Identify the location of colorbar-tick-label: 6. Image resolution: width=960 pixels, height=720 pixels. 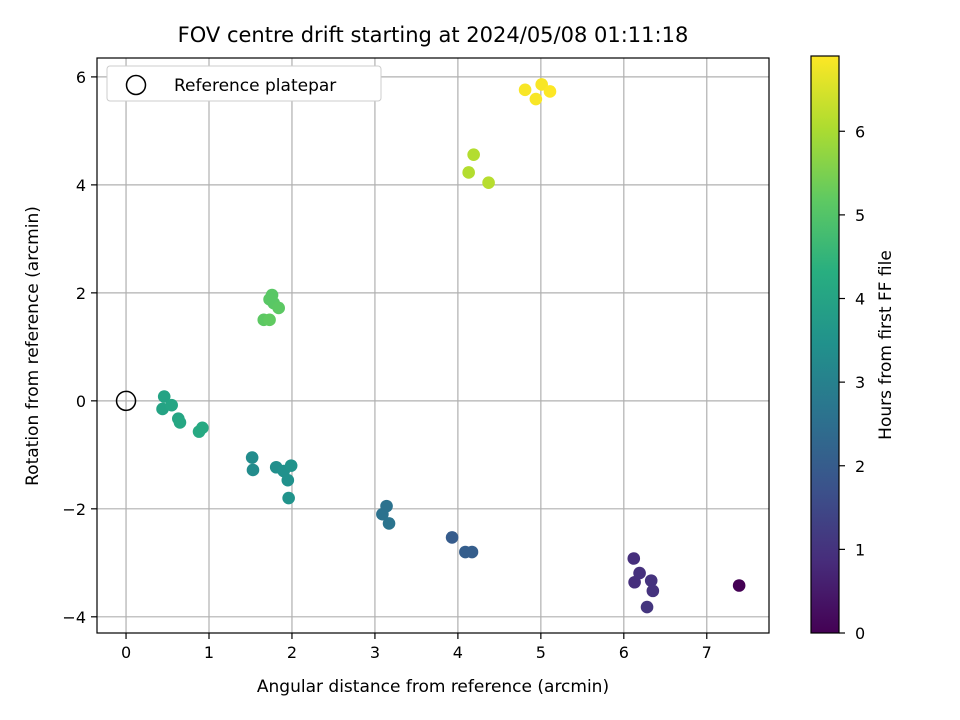
(860, 131).